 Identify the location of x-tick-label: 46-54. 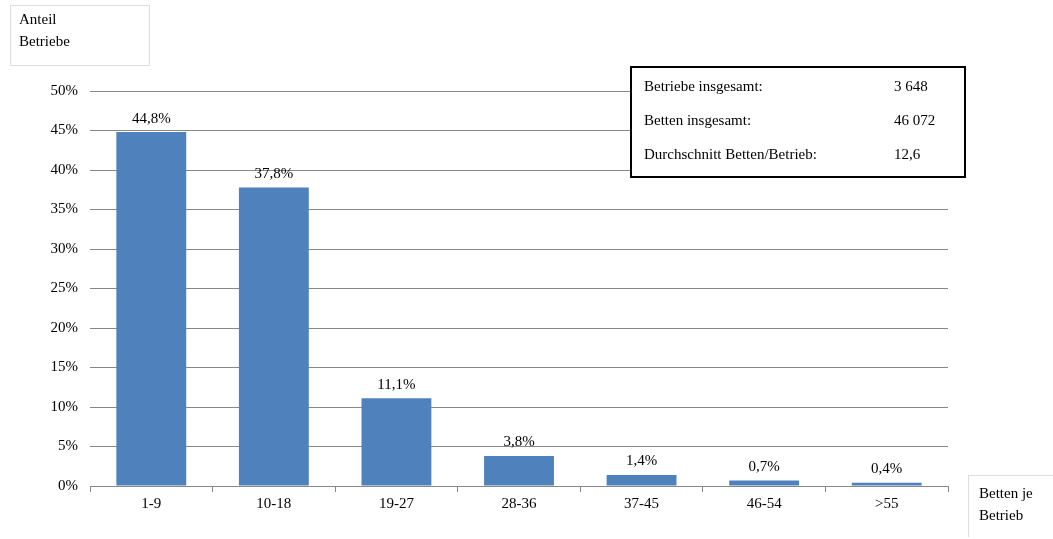
(764, 502).